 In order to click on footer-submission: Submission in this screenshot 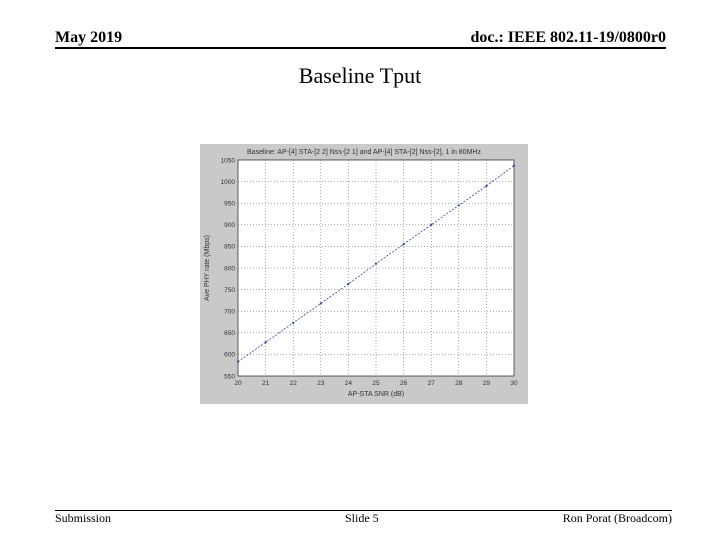, I will do `click(83, 518)`.